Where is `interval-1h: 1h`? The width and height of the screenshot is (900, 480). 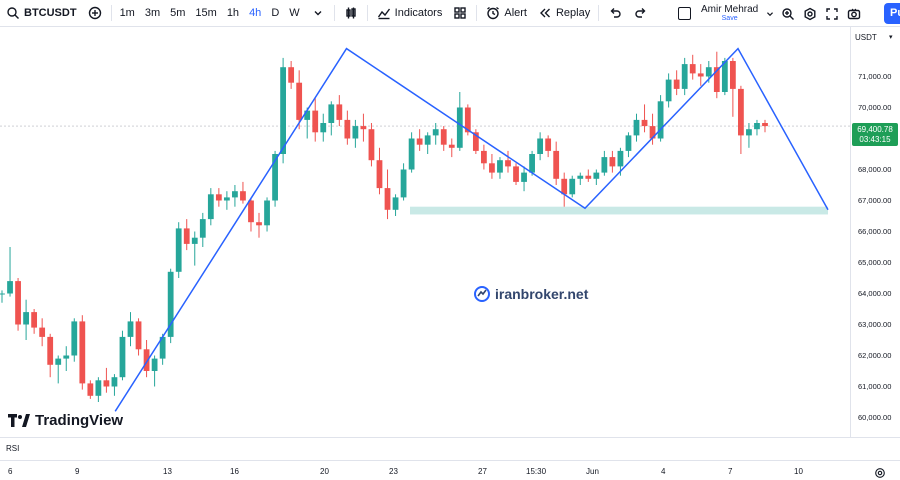
interval-1h: 1h is located at coordinates (233, 13).